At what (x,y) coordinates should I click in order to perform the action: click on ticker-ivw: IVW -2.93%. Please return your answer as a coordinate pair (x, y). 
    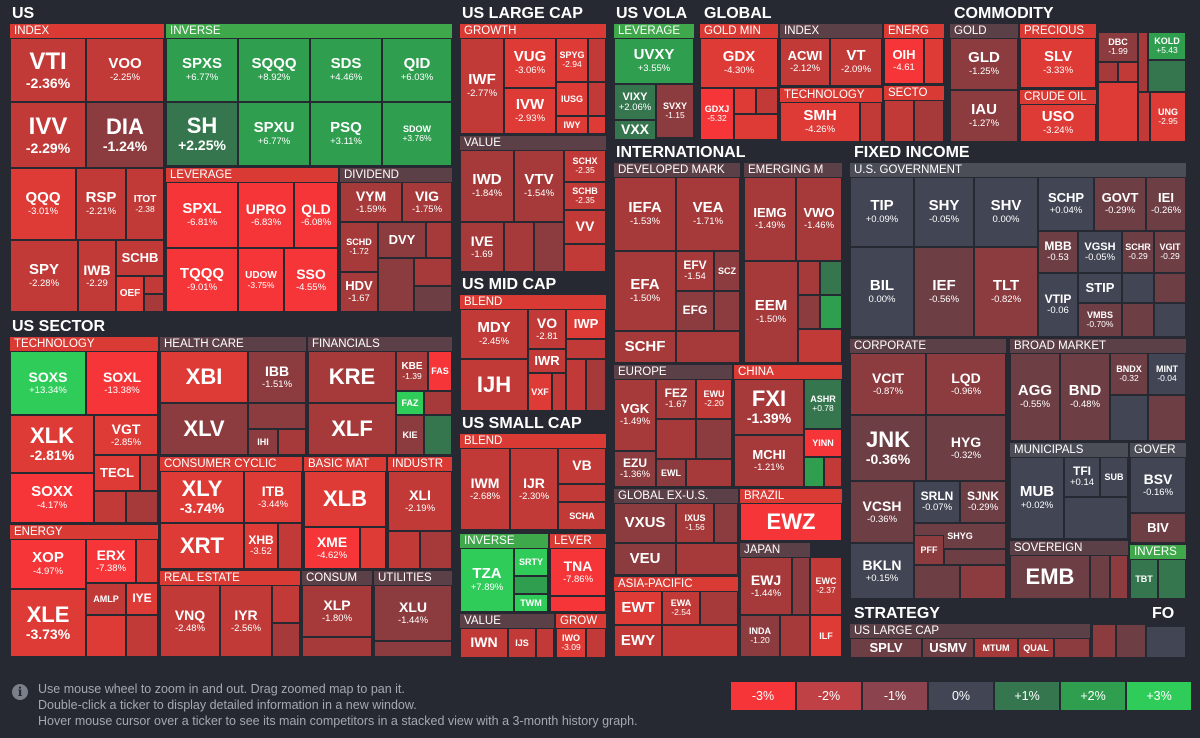
    Looking at the image, I should click on (530, 111).